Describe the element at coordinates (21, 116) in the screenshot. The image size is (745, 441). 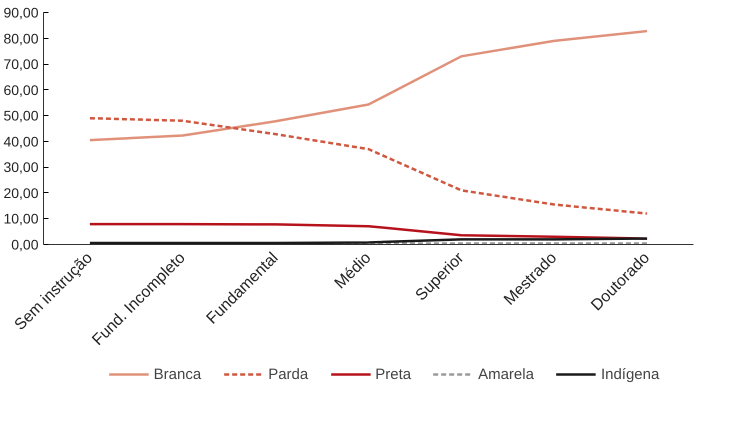
I see `y-tick-label: 50,00` at that location.